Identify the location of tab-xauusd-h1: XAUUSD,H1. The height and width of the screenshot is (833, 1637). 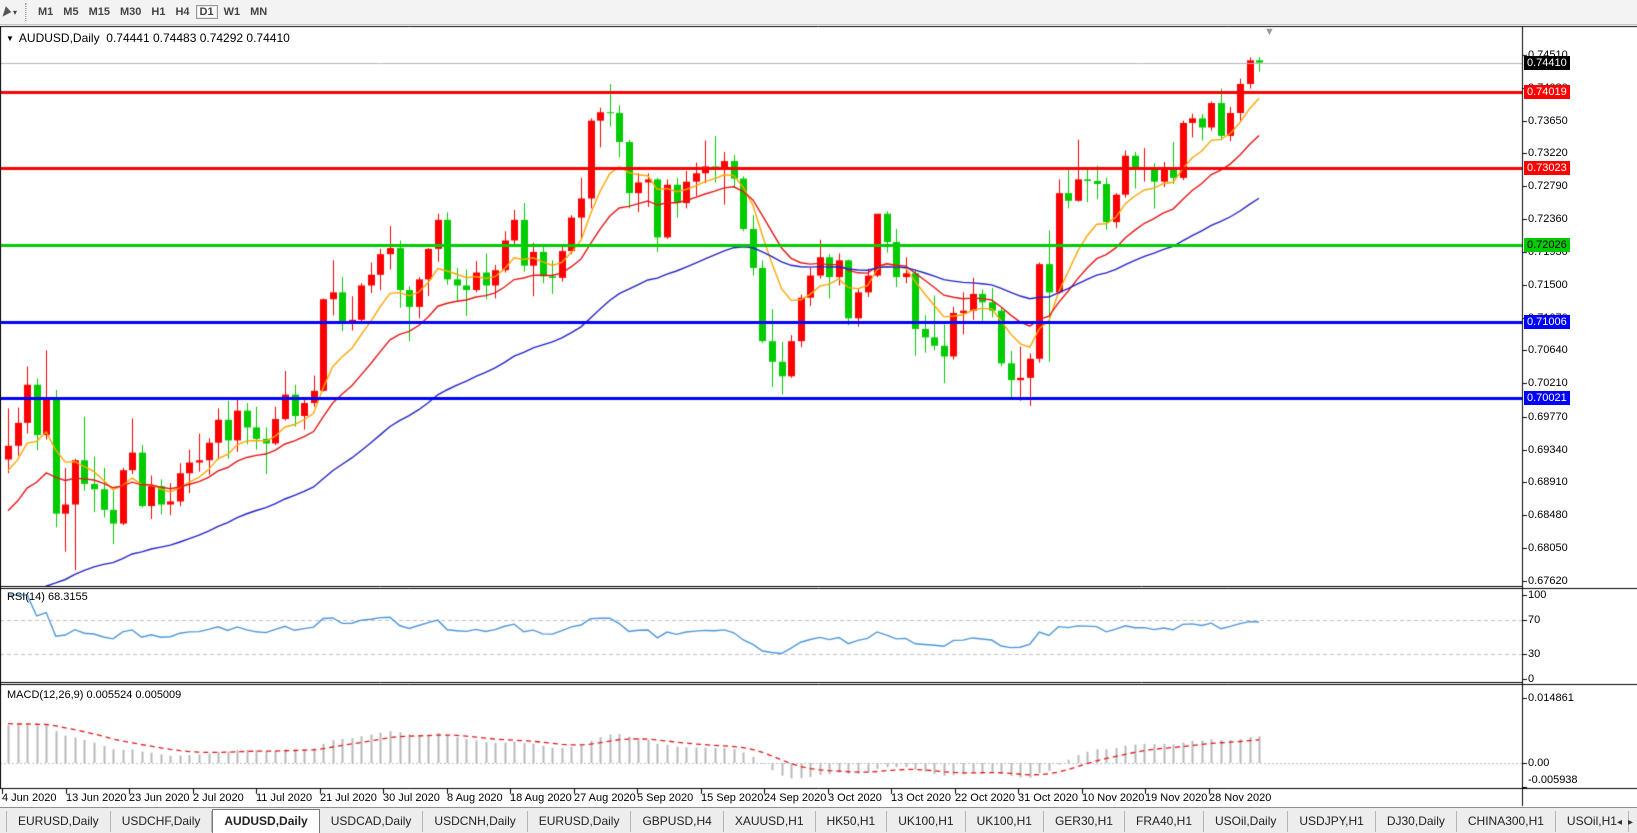
(770, 821).